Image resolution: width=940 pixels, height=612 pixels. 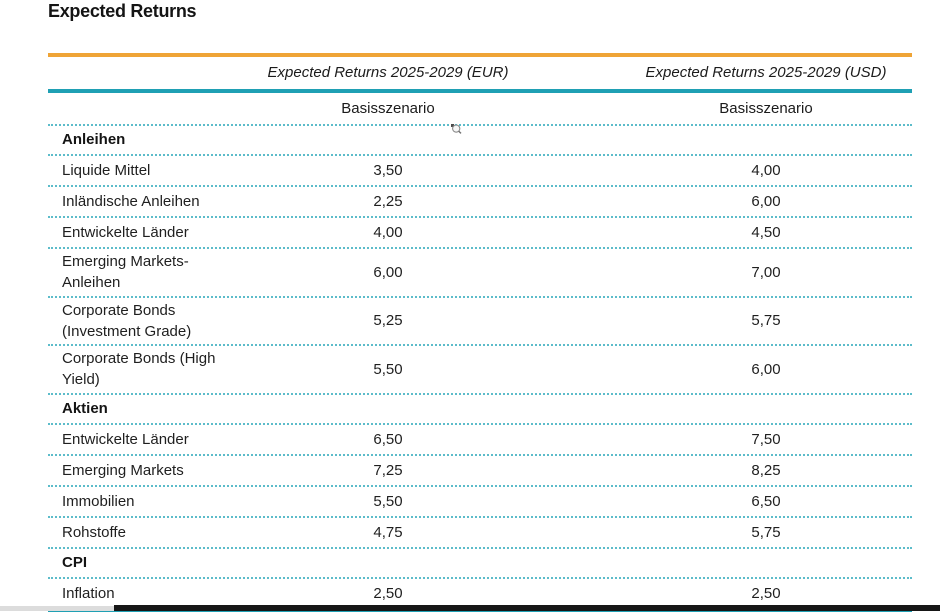 What do you see at coordinates (388, 232) in the screenshot?
I see `value-eur: 4,00` at bounding box center [388, 232].